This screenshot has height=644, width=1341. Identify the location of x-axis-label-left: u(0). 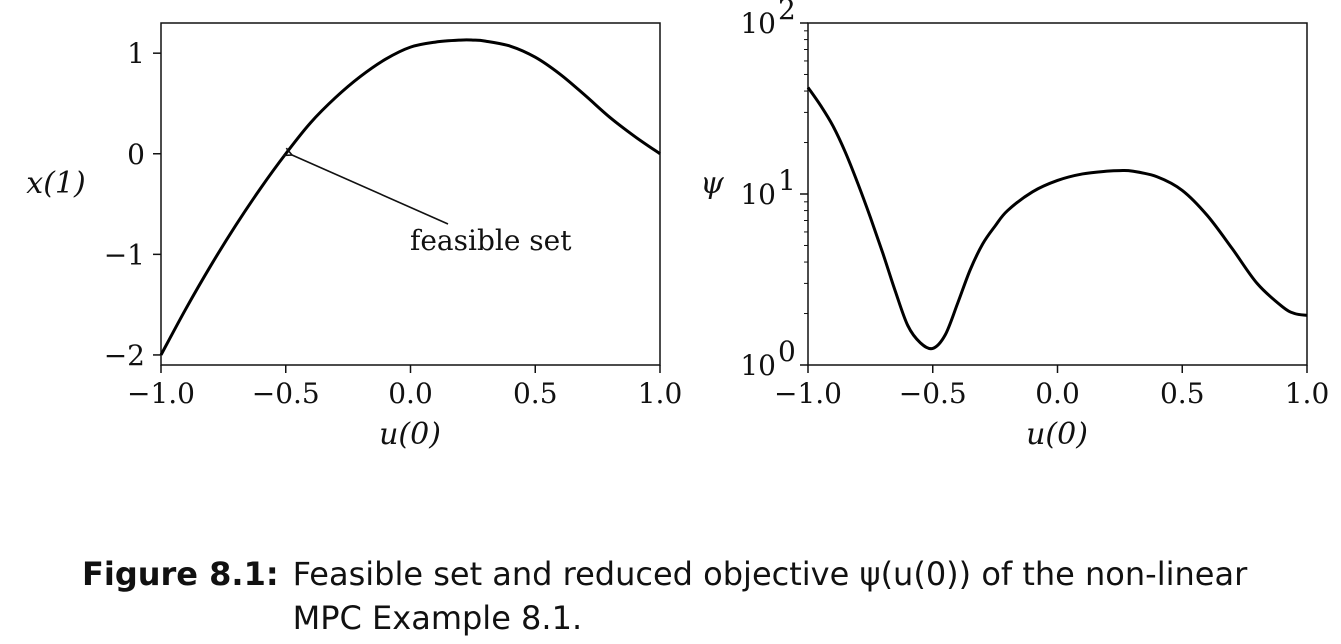
(410, 434).